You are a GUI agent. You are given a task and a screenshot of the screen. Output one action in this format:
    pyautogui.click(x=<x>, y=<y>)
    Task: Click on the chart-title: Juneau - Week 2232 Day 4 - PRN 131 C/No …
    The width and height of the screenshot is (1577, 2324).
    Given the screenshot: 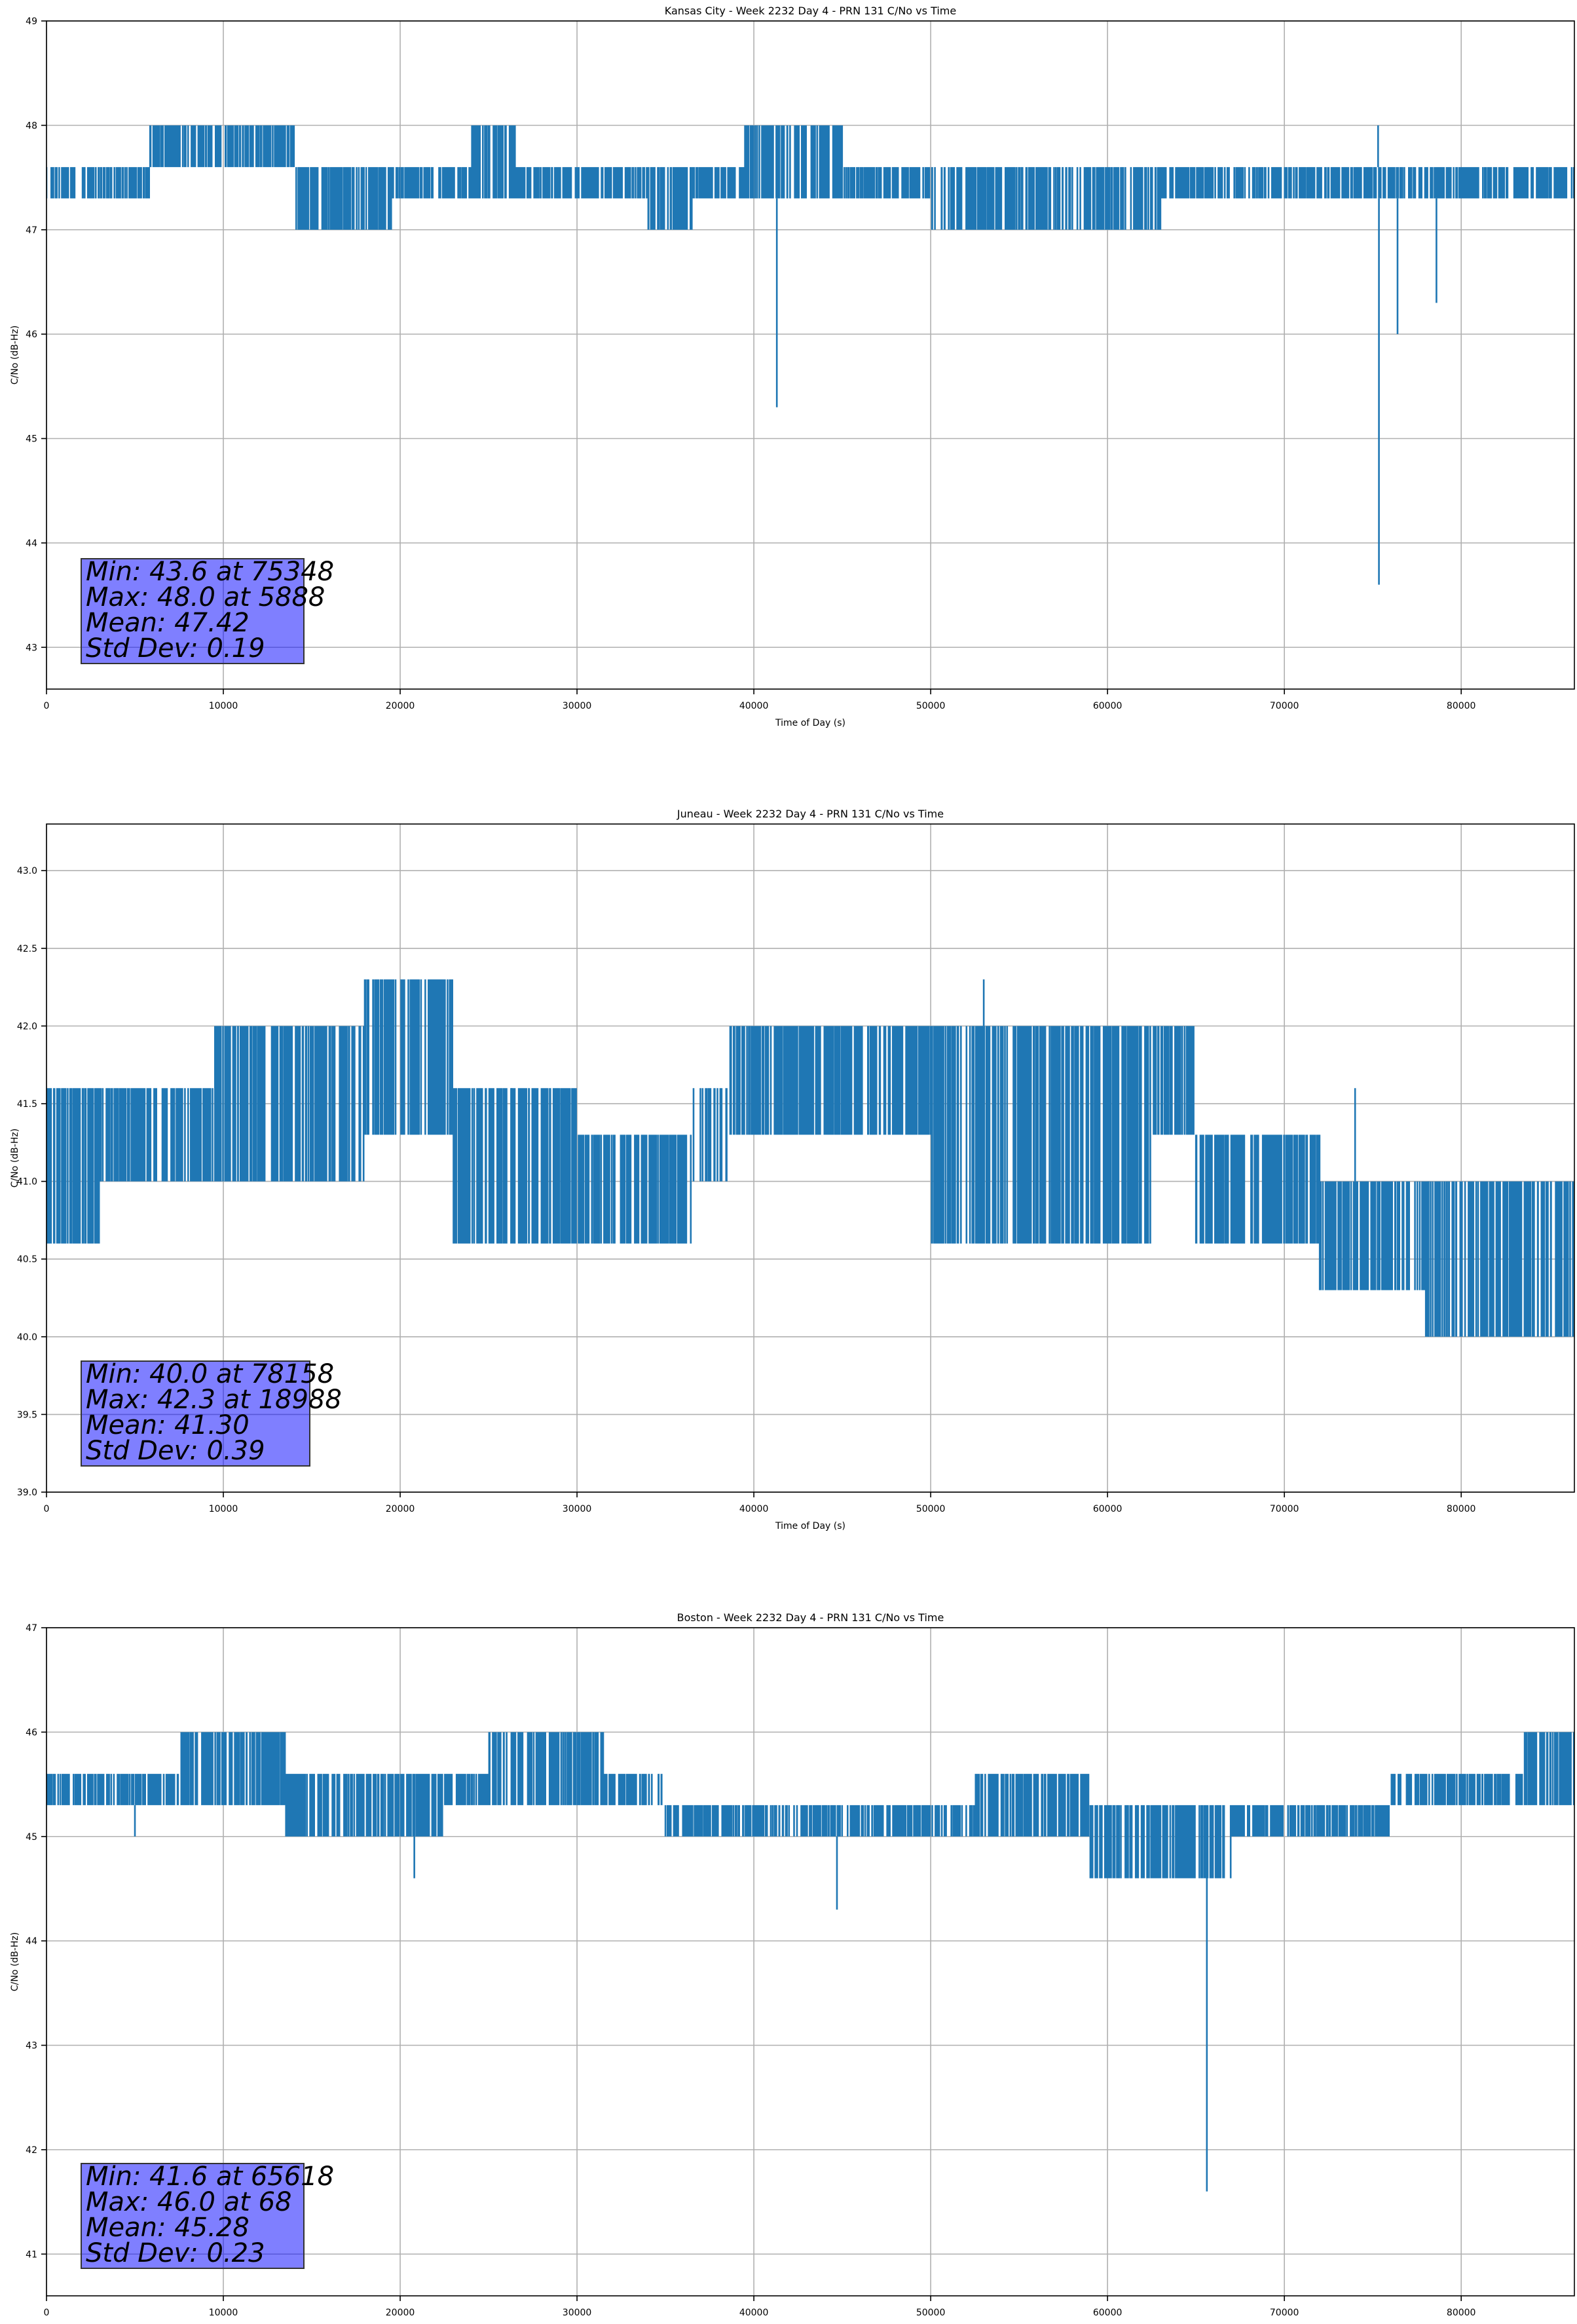 What is the action you would take?
    pyautogui.click(x=810, y=814)
    